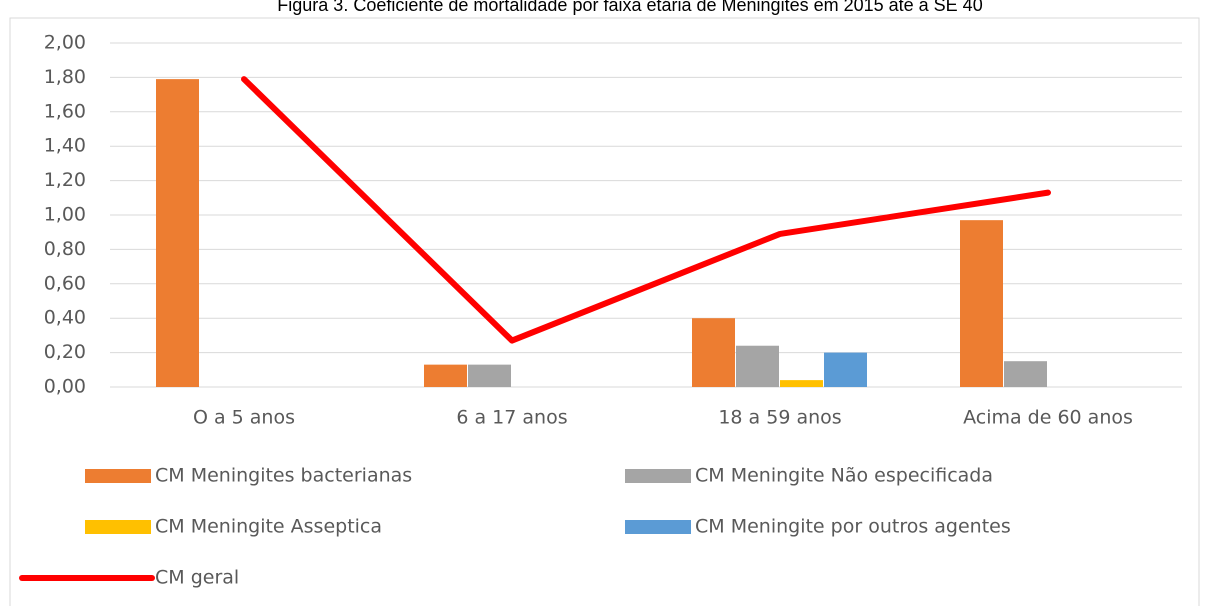  What do you see at coordinates (65, 77) in the screenshot?
I see `y-tick-label: 1,80` at bounding box center [65, 77].